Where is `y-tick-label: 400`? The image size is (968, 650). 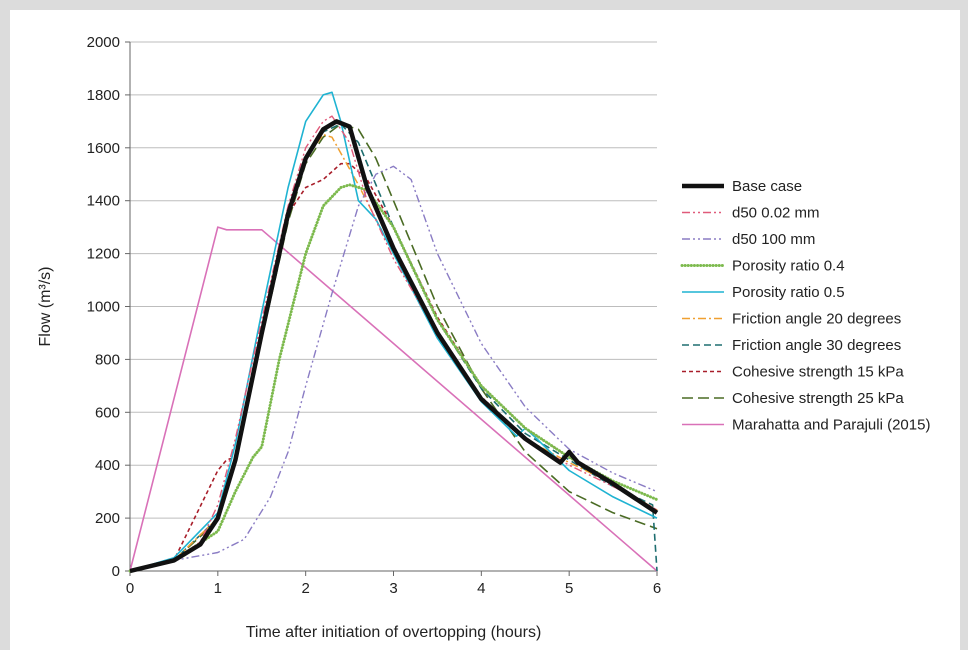
y-tick-label: 400 is located at coordinates (107, 465).